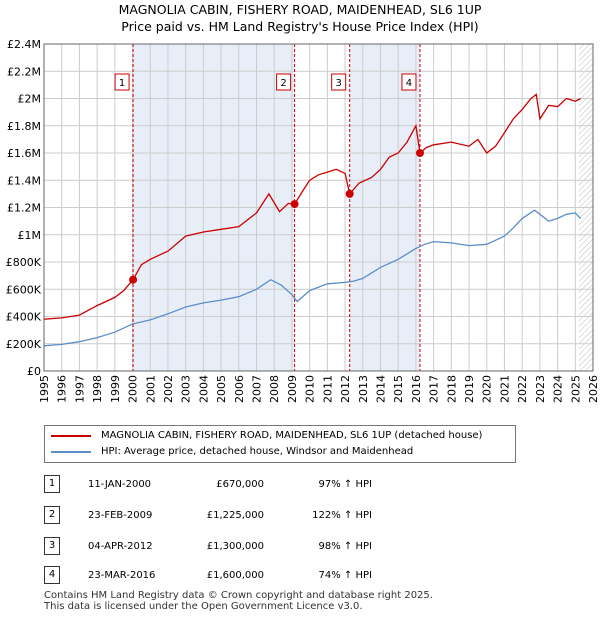 This screenshot has width=600, height=620. I want to click on x-tick-label: 2012, so click(345, 389).